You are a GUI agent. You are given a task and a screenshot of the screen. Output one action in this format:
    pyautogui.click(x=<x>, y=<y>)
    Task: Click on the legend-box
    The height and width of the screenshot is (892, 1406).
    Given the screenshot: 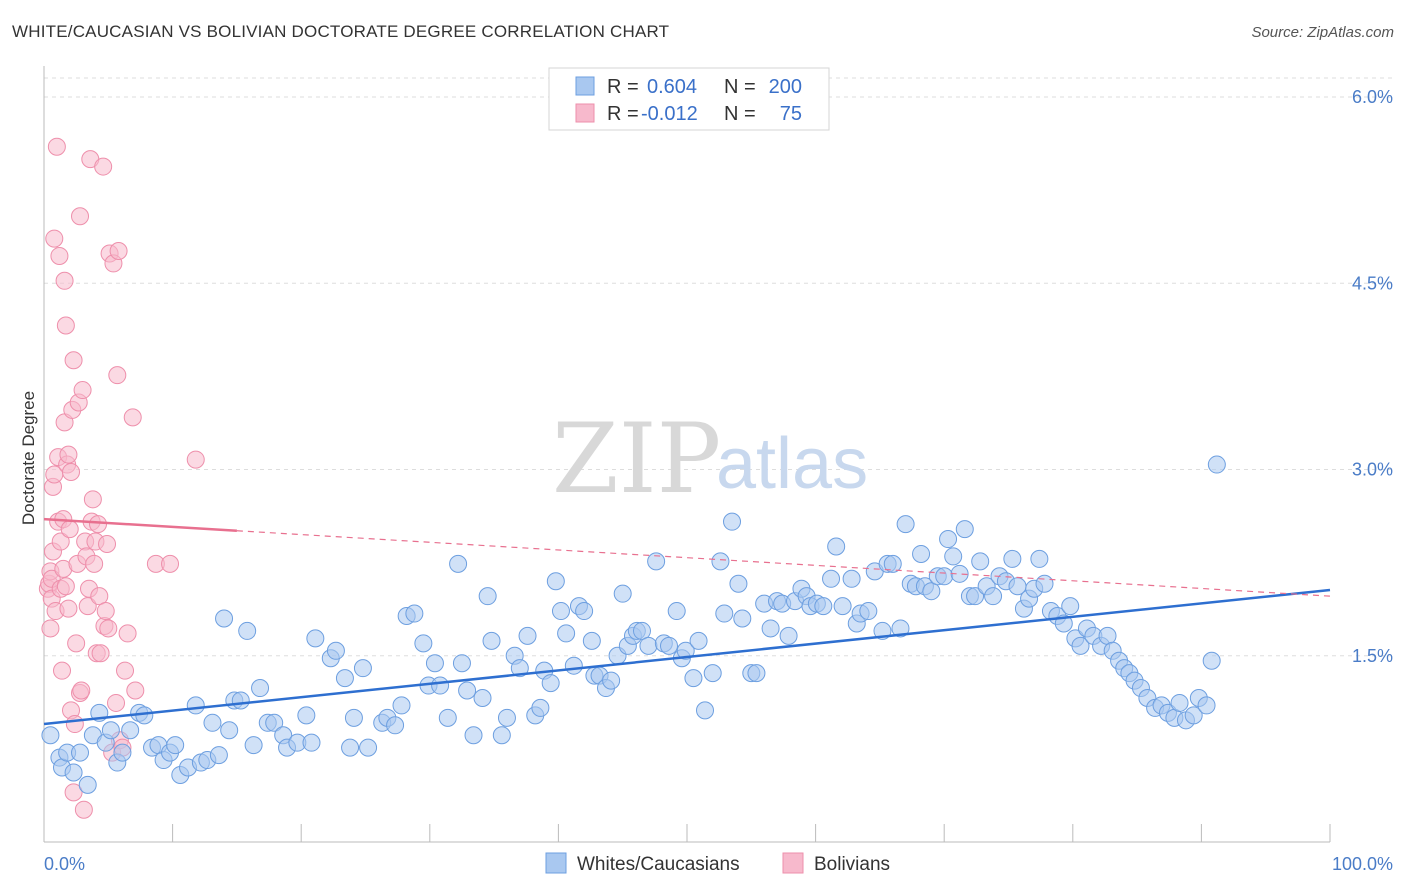 What is the action you would take?
    pyautogui.click(x=689, y=99)
    